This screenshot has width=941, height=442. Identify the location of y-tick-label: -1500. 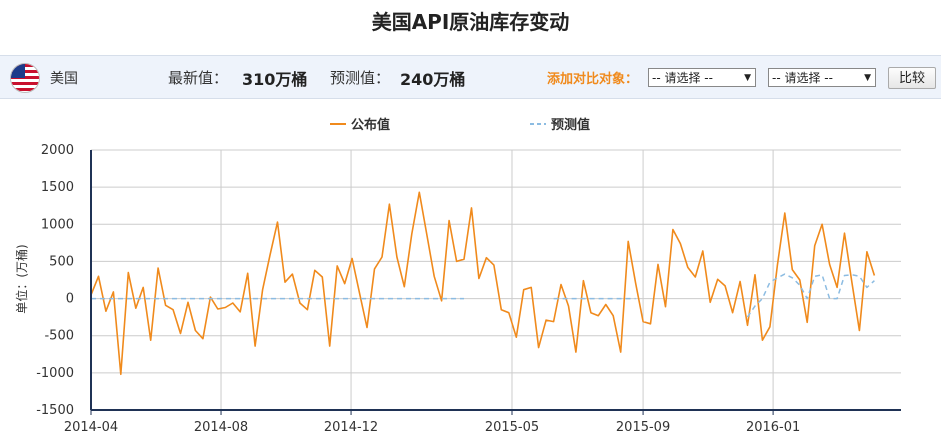
(55, 410).